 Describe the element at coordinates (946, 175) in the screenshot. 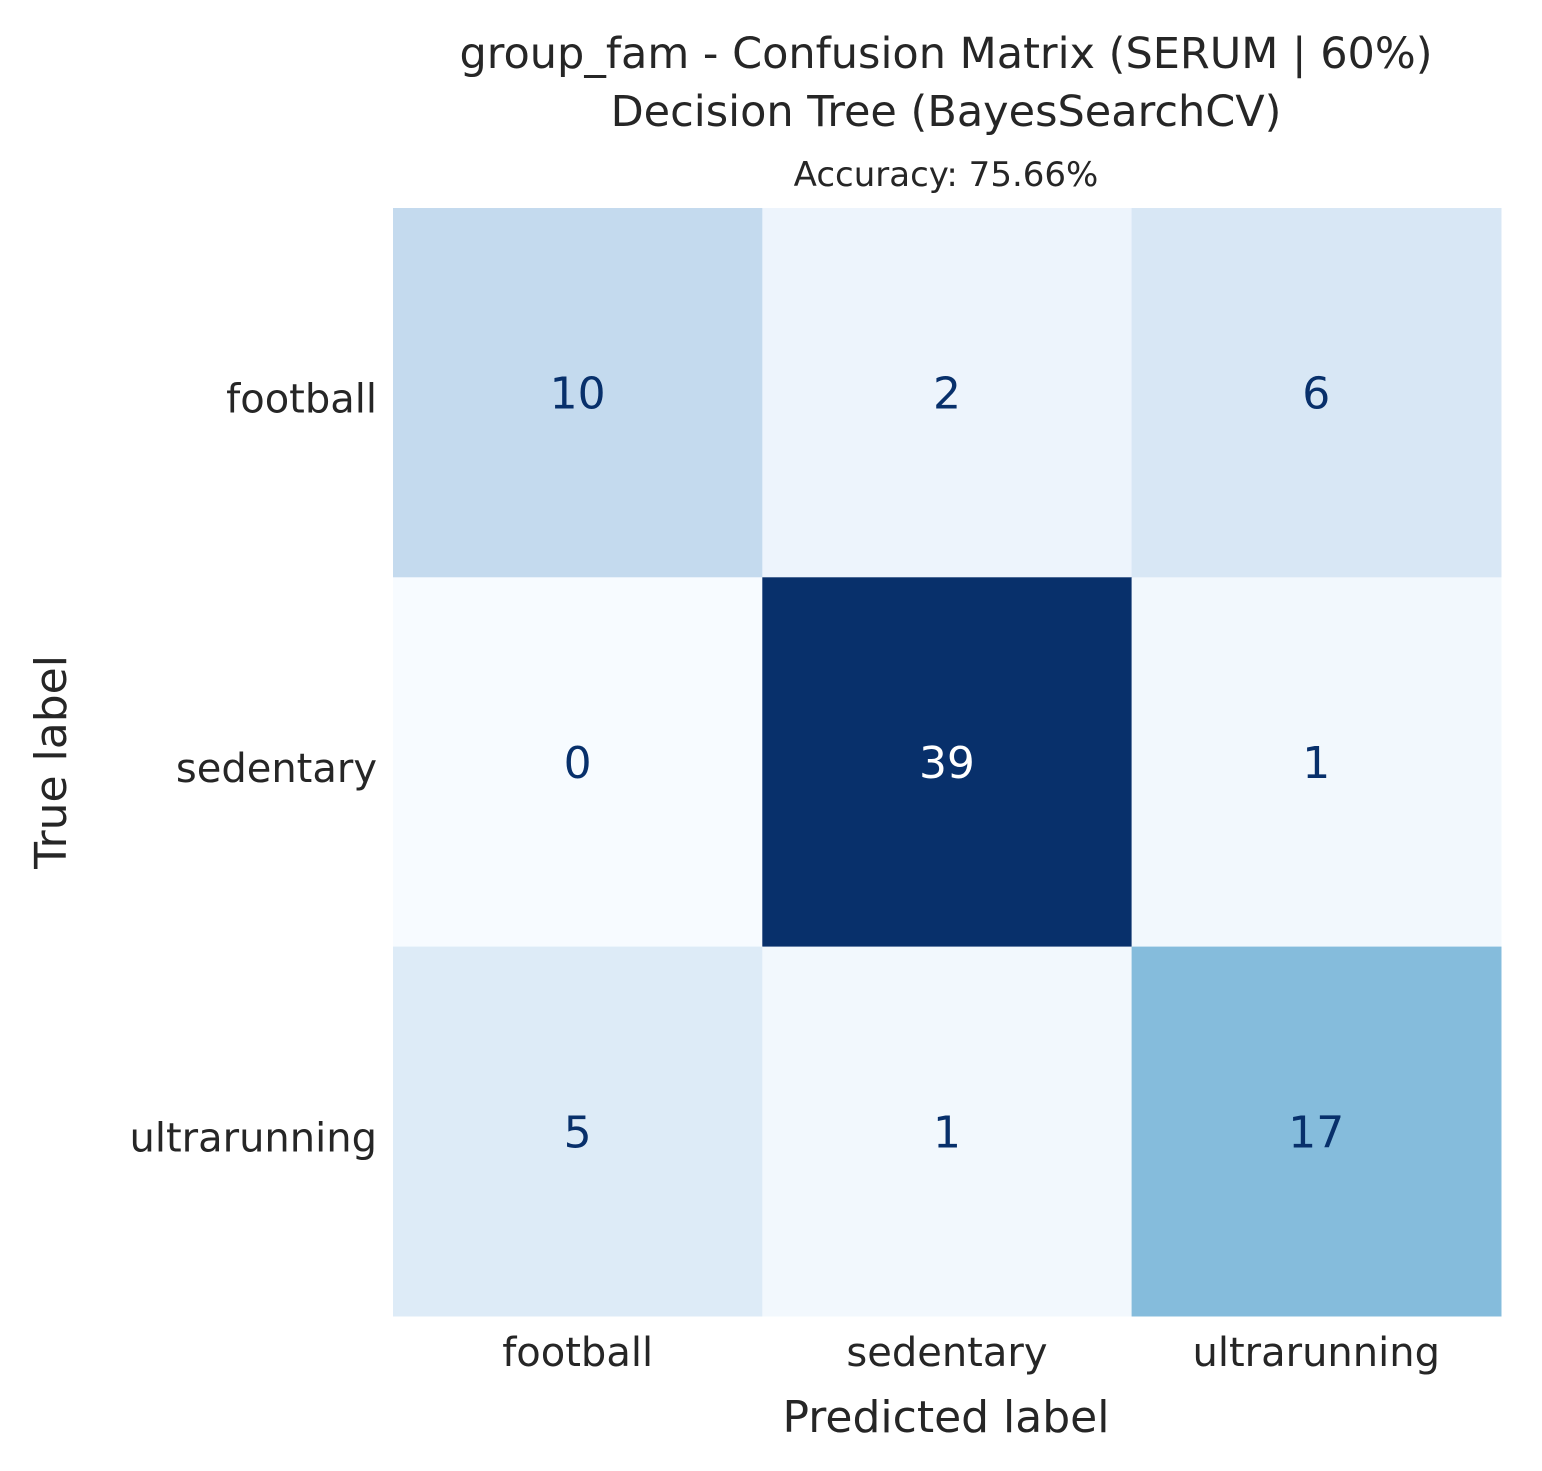

I see `chart-subtitle: Accuracy: 75.66%` at that location.